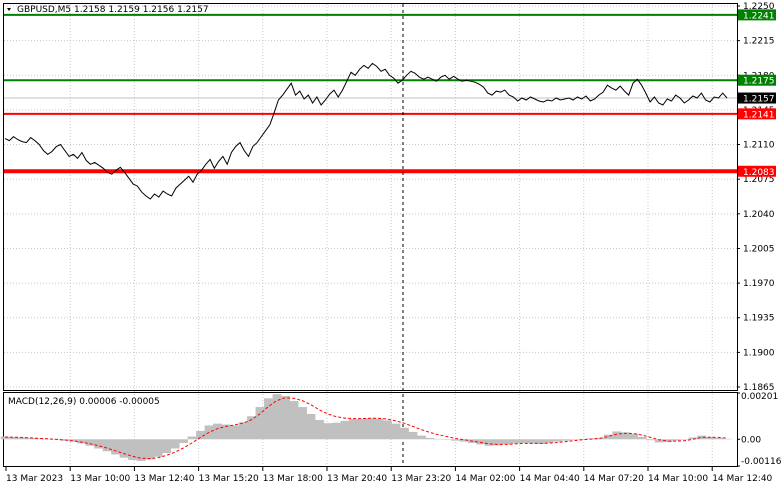  What do you see at coordinates (759, 353) in the screenshot?
I see `y-tick-label: 1.1900` at bounding box center [759, 353].